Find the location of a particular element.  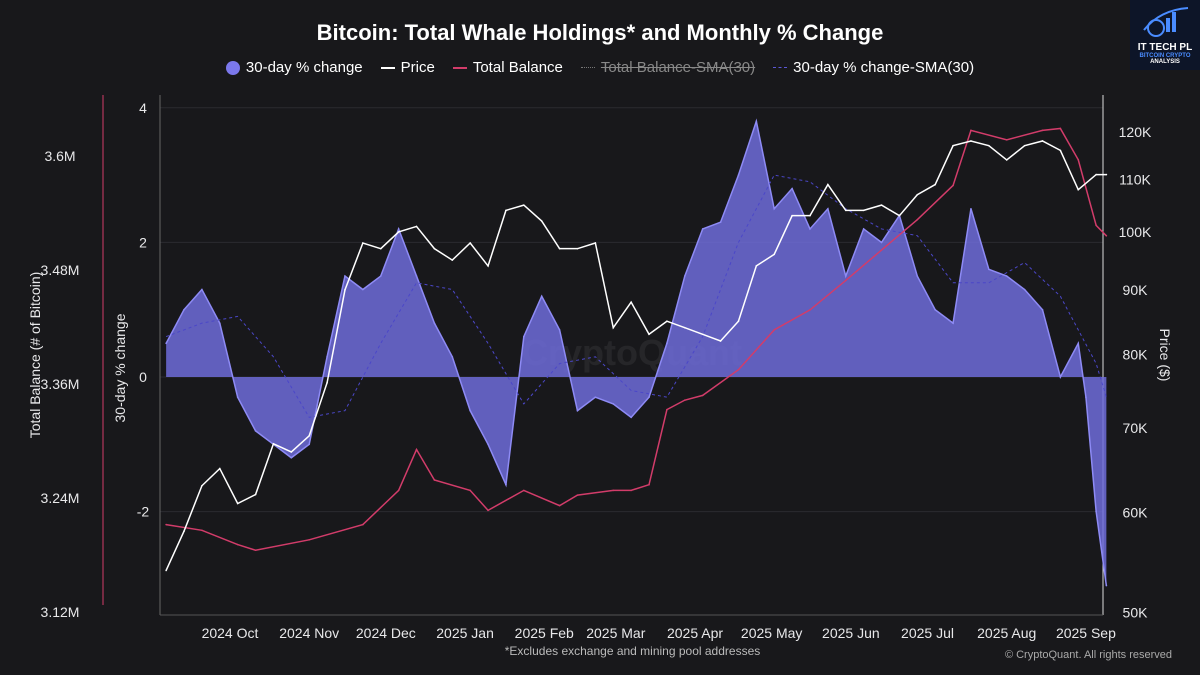

price-tick-label: 70K is located at coordinates (1136, 428).